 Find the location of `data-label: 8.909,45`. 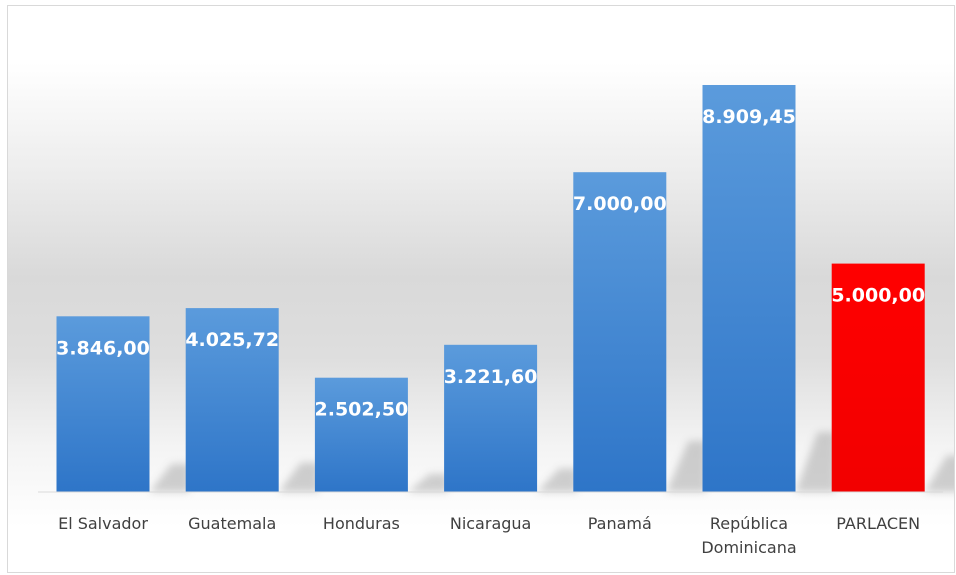

data-label: 8.909,45 is located at coordinates (749, 117).